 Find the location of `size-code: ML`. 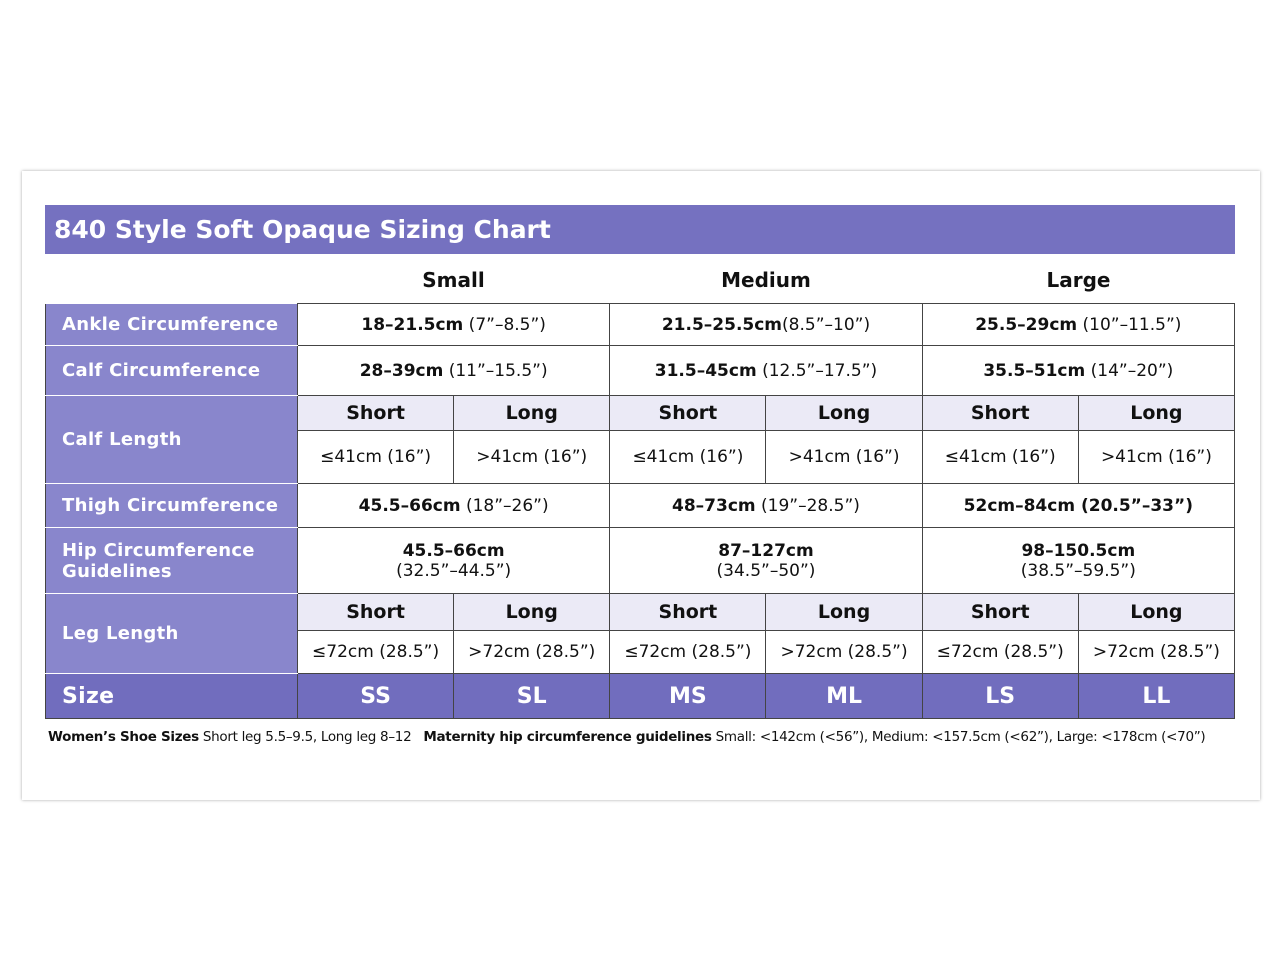

size-code: ML is located at coordinates (844, 696).